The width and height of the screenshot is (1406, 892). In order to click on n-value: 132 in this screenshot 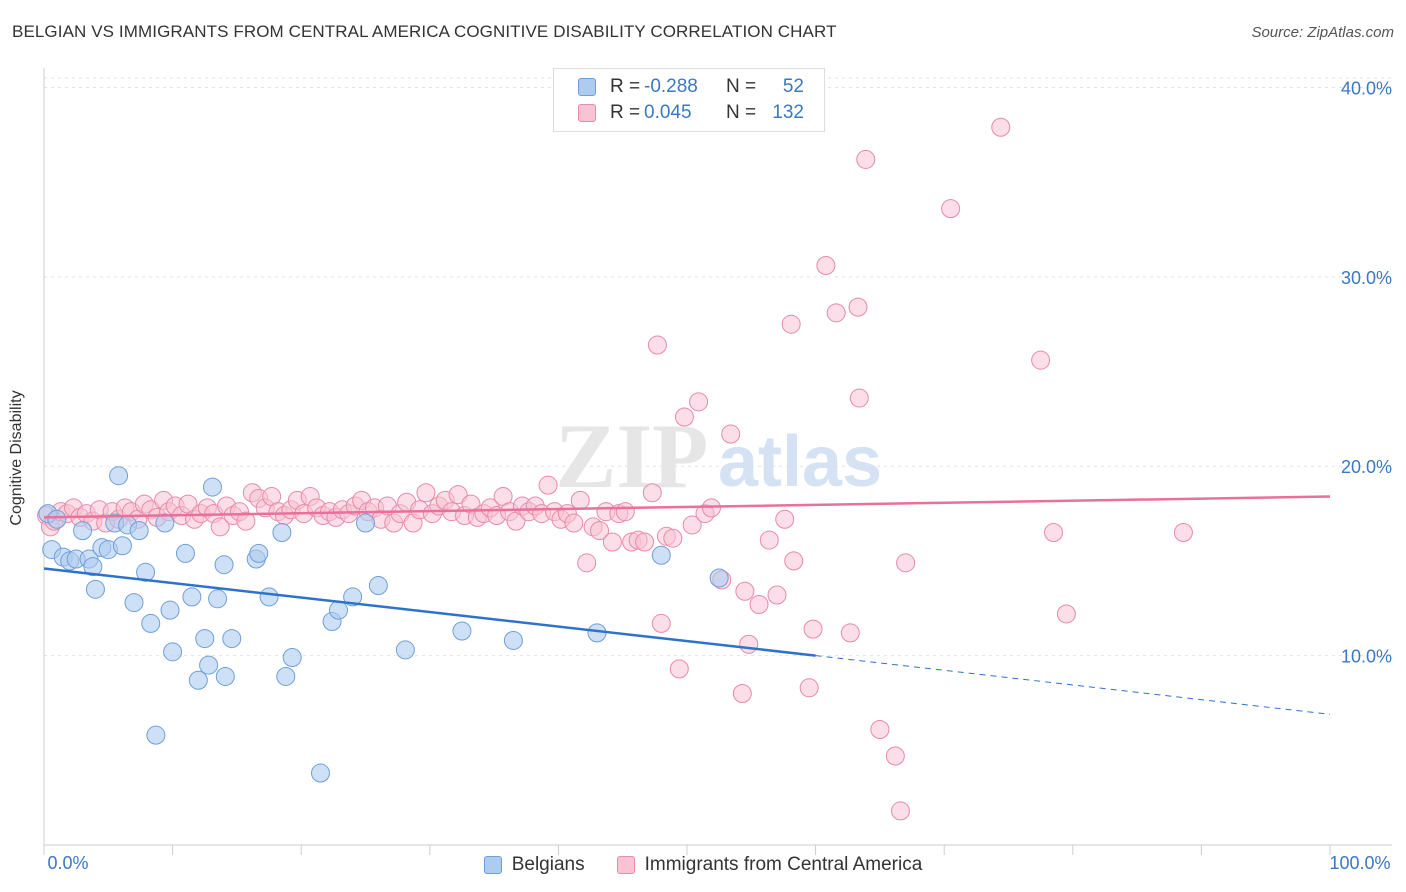, I will do `click(788, 112)`.